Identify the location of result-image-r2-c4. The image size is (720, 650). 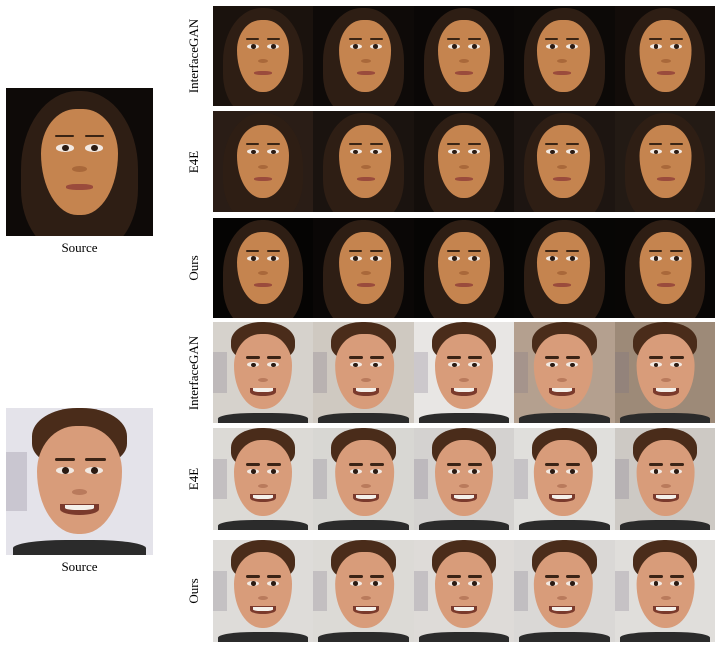
(564, 161).